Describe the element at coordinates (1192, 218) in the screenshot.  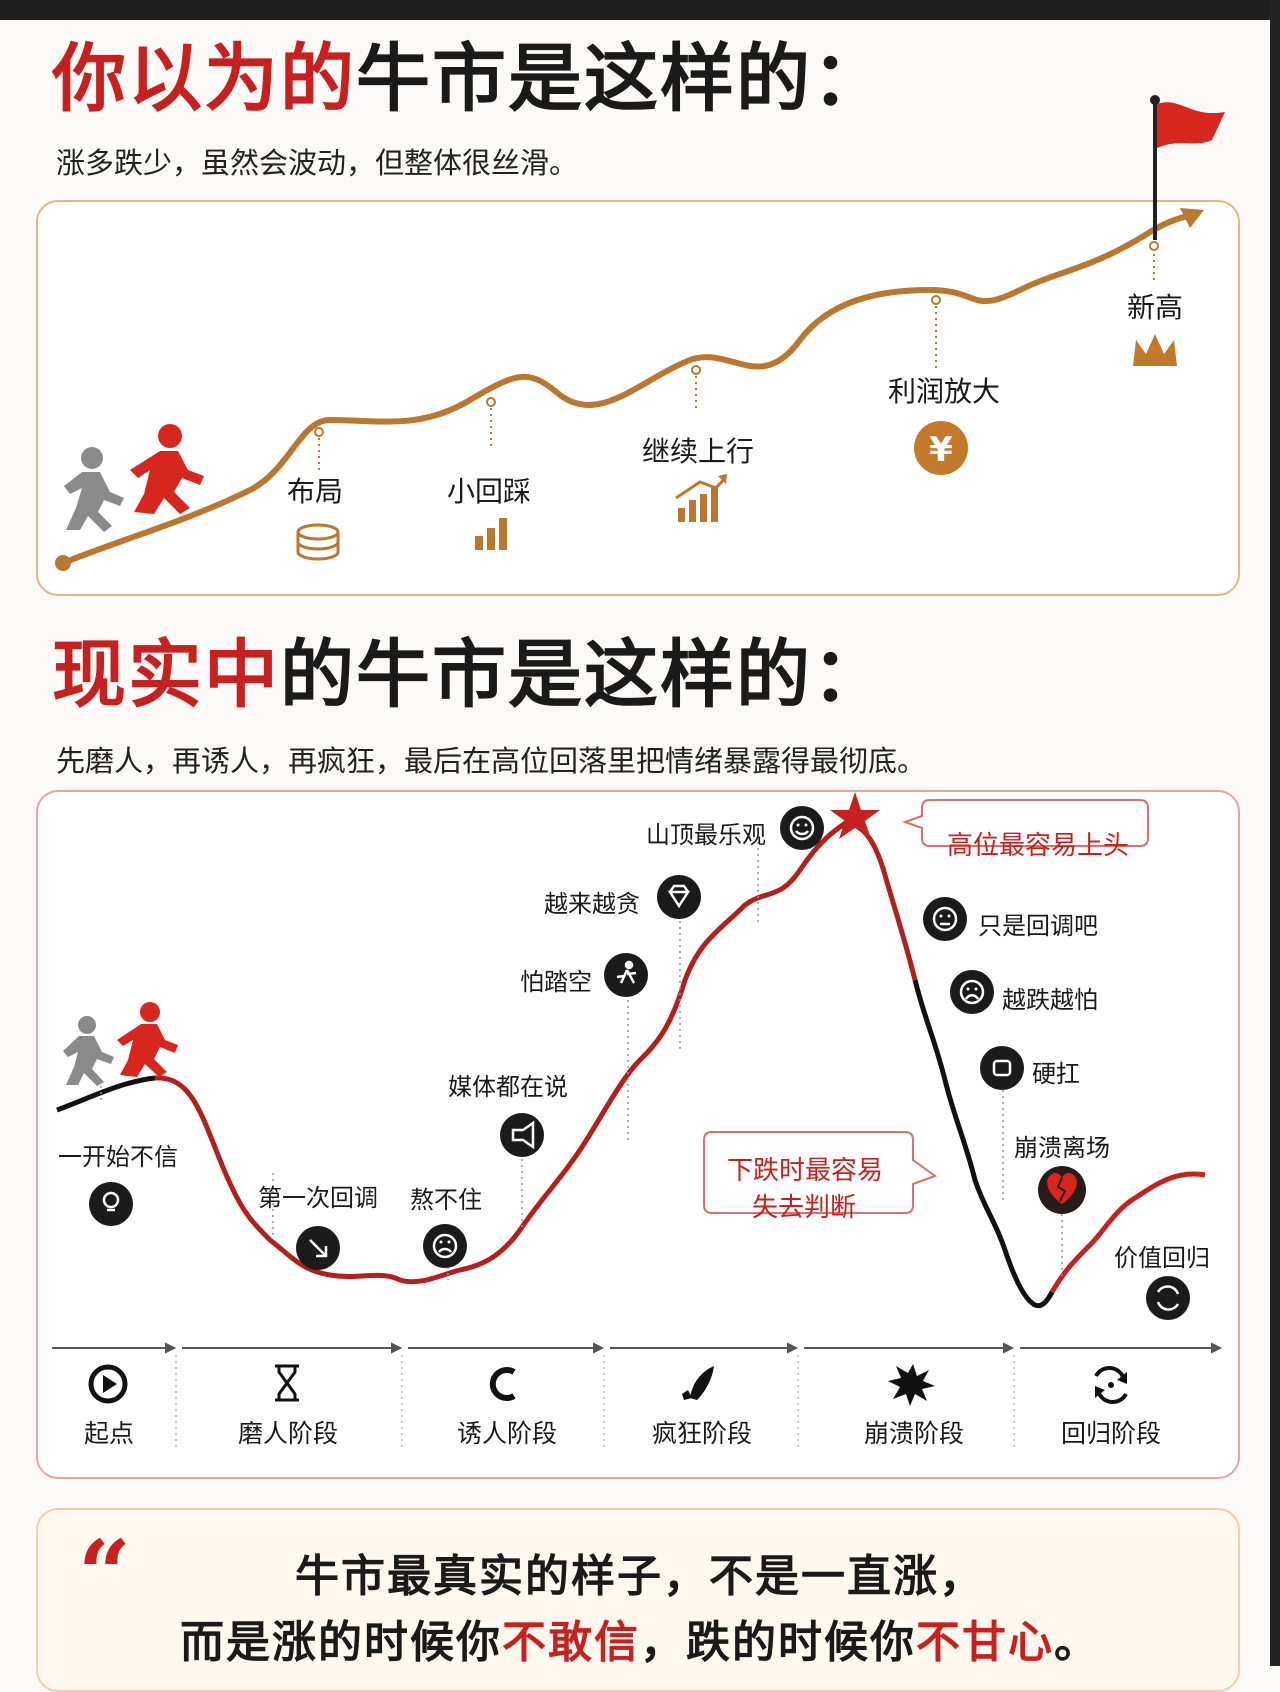
I see `expected-arrowhead` at that location.